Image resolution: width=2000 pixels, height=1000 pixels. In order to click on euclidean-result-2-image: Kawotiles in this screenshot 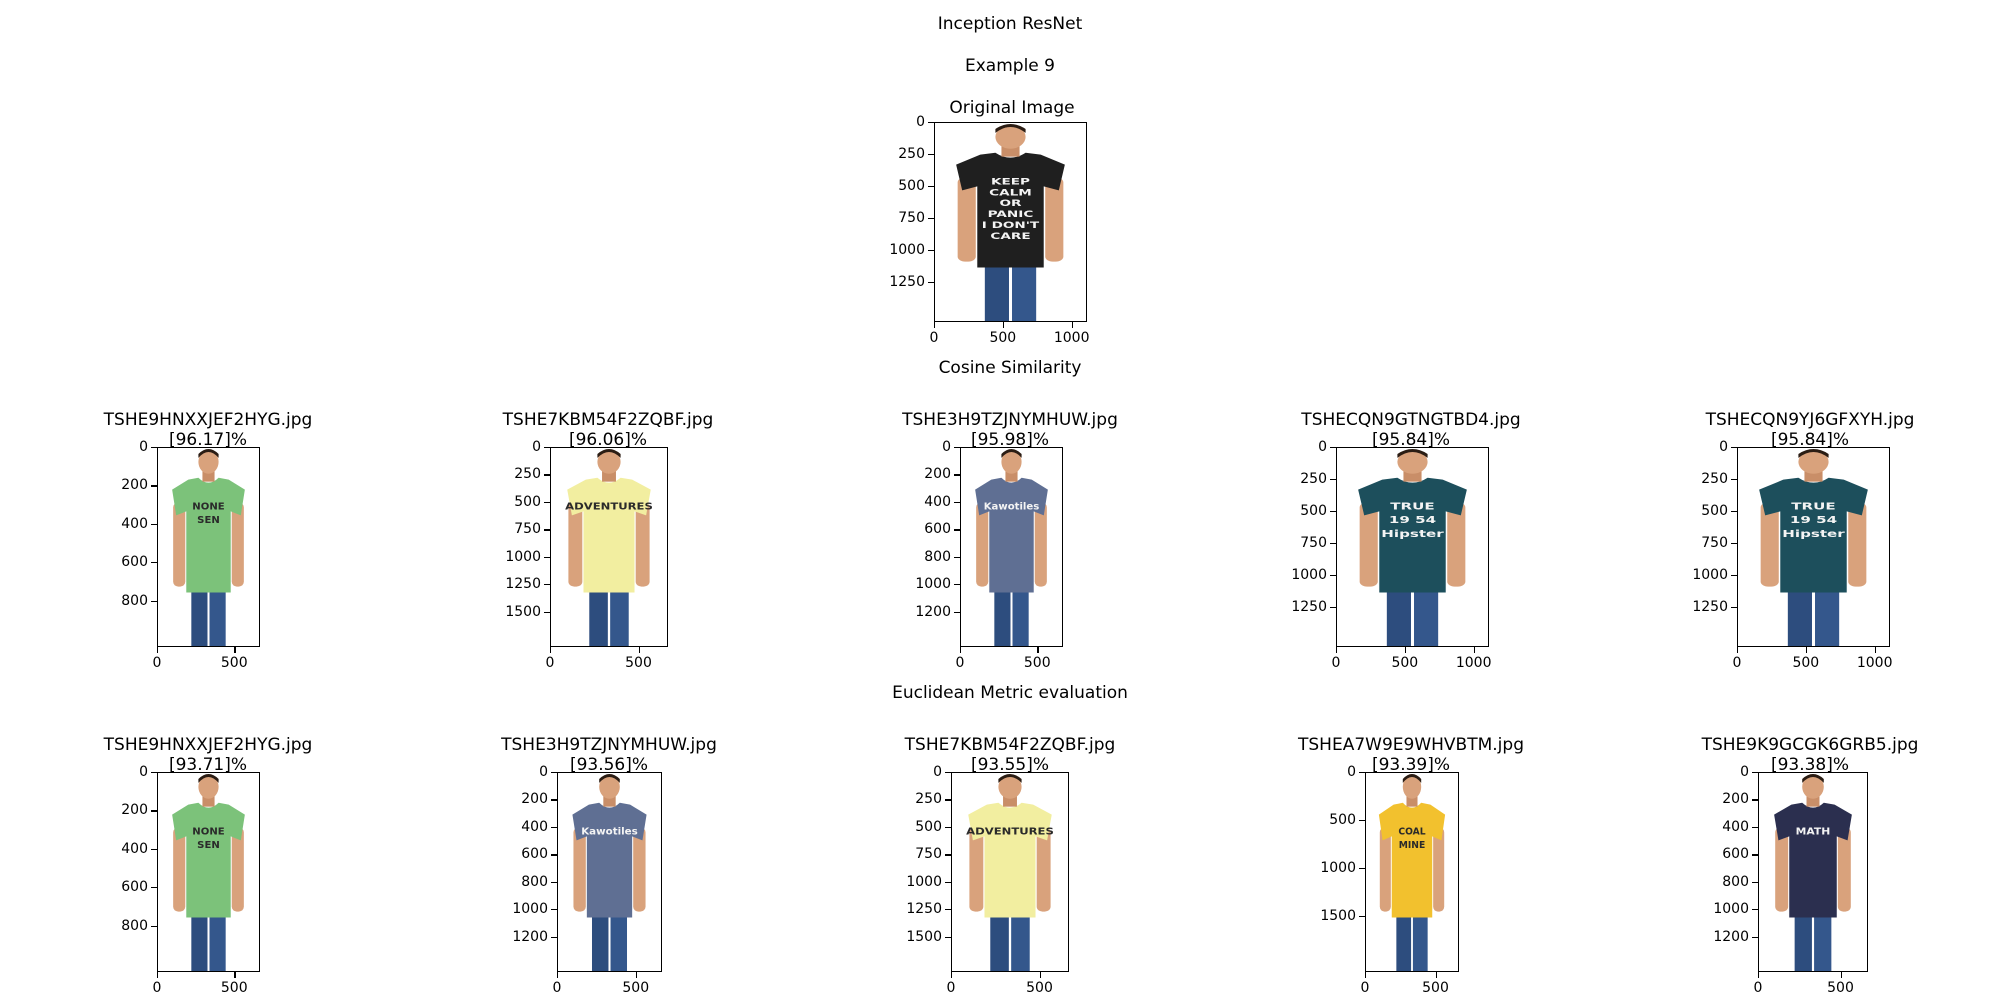, I will do `click(609, 872)`.